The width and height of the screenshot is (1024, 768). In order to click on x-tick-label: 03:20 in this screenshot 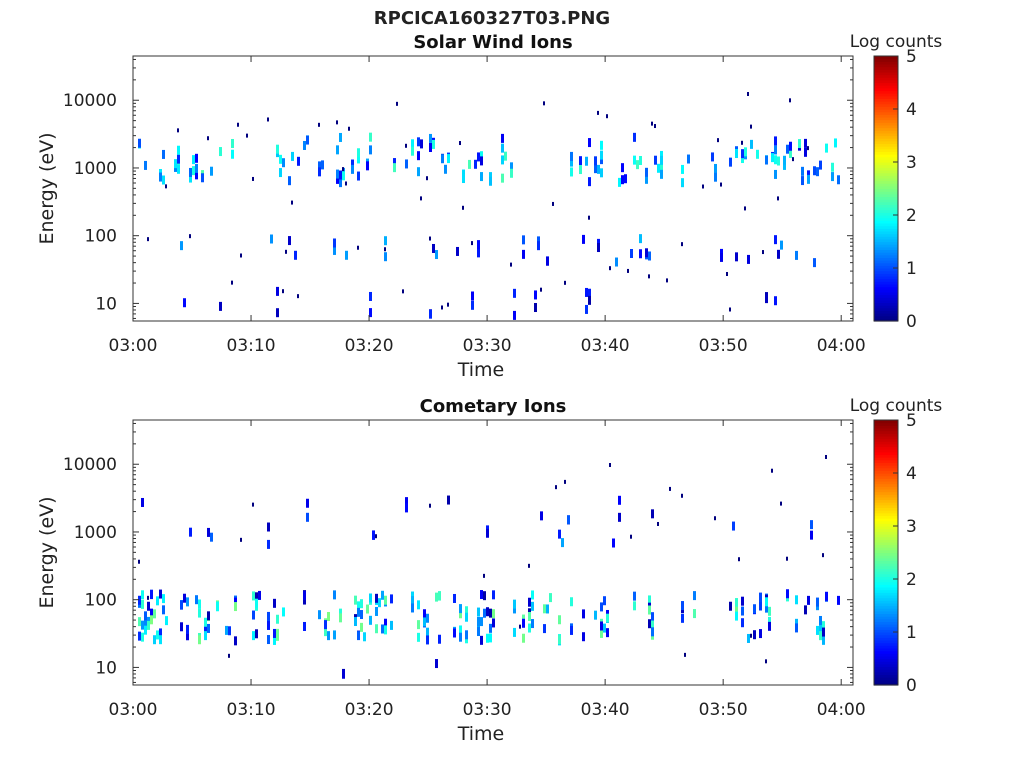, I will do `click(369, 710)`.